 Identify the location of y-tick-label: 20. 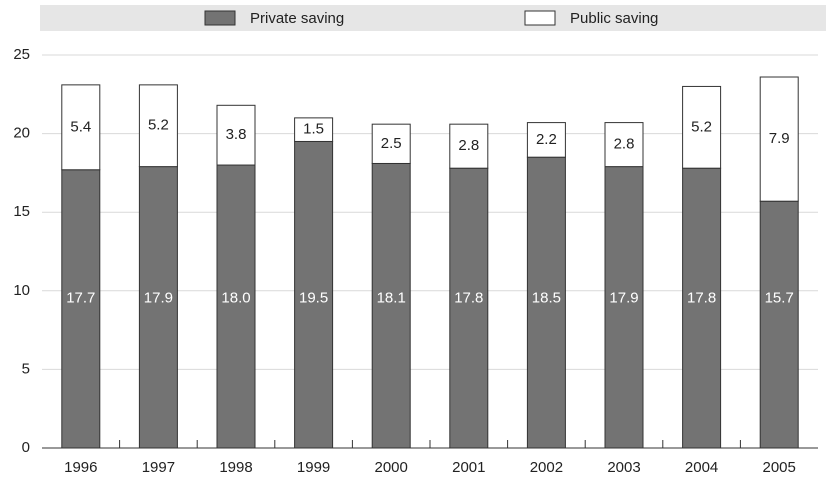
(21, 133).